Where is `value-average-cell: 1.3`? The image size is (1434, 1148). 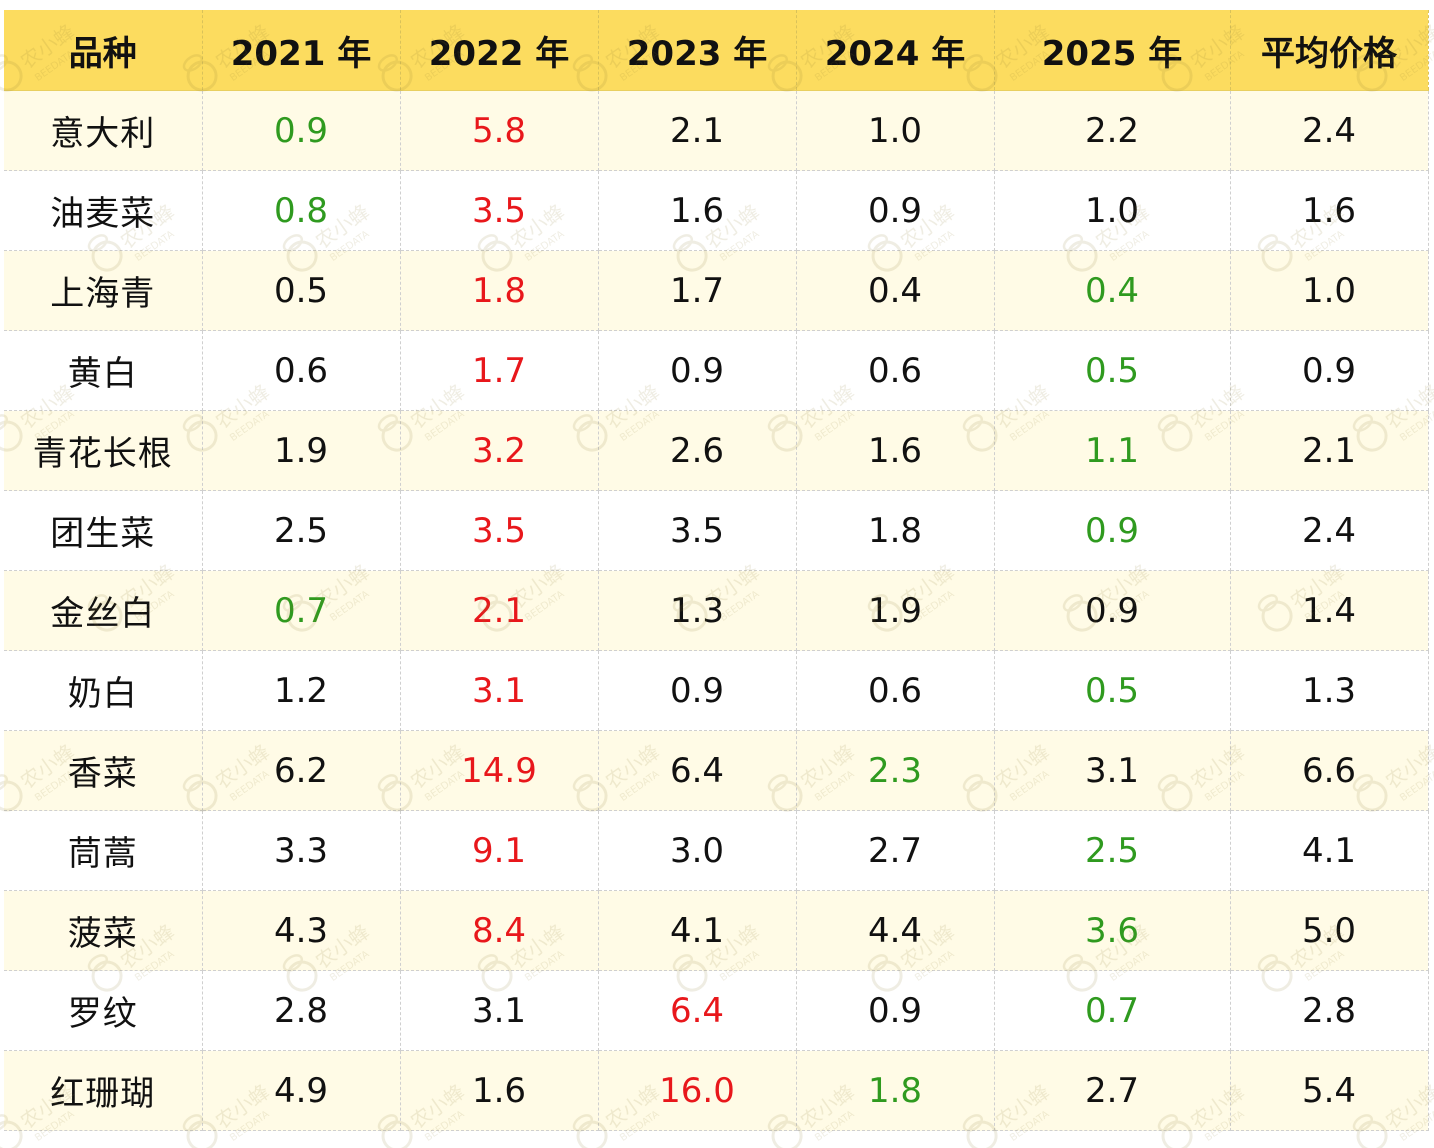 value-average-cell: 1.3 is located at coordinates (1329, 690).